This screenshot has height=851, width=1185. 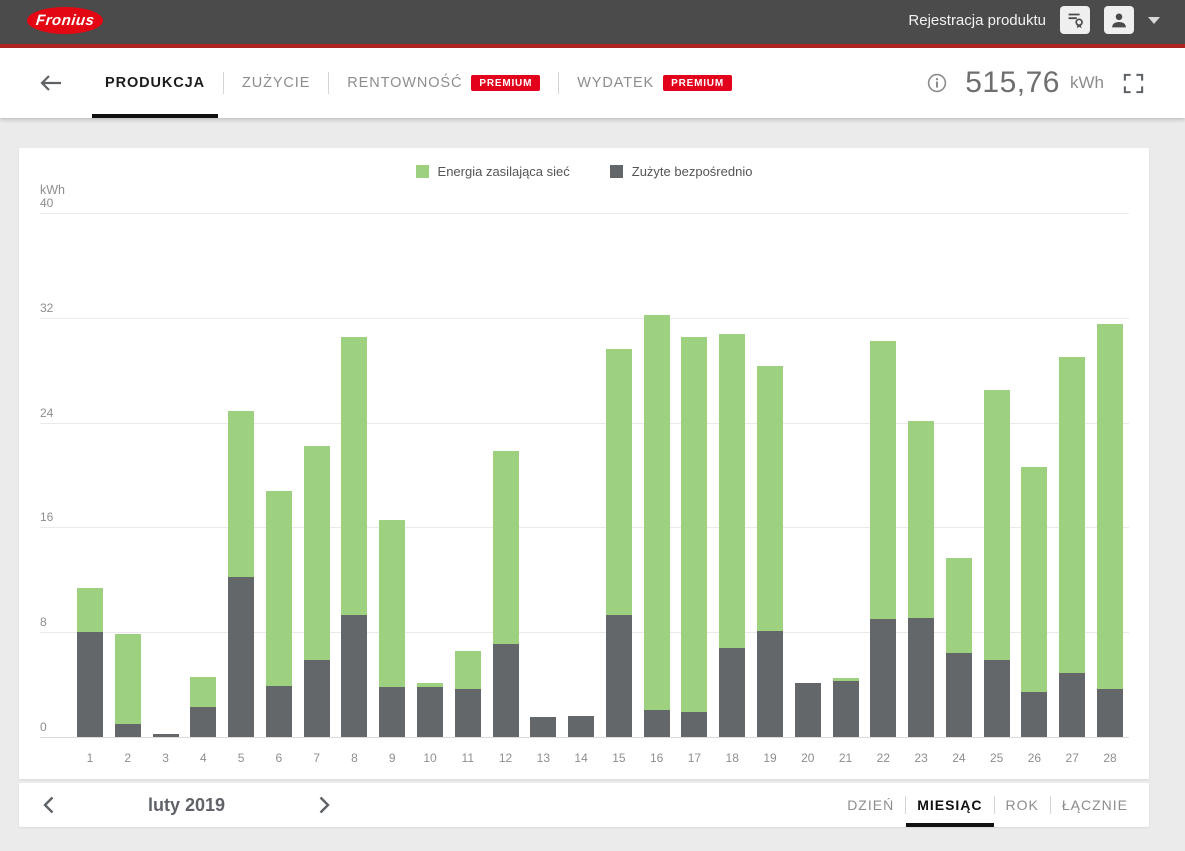 What do you see at coordinates (656, 512) in the screenshot?
I see `bar-day-16-feed-in` at bounding box center [656, 512].